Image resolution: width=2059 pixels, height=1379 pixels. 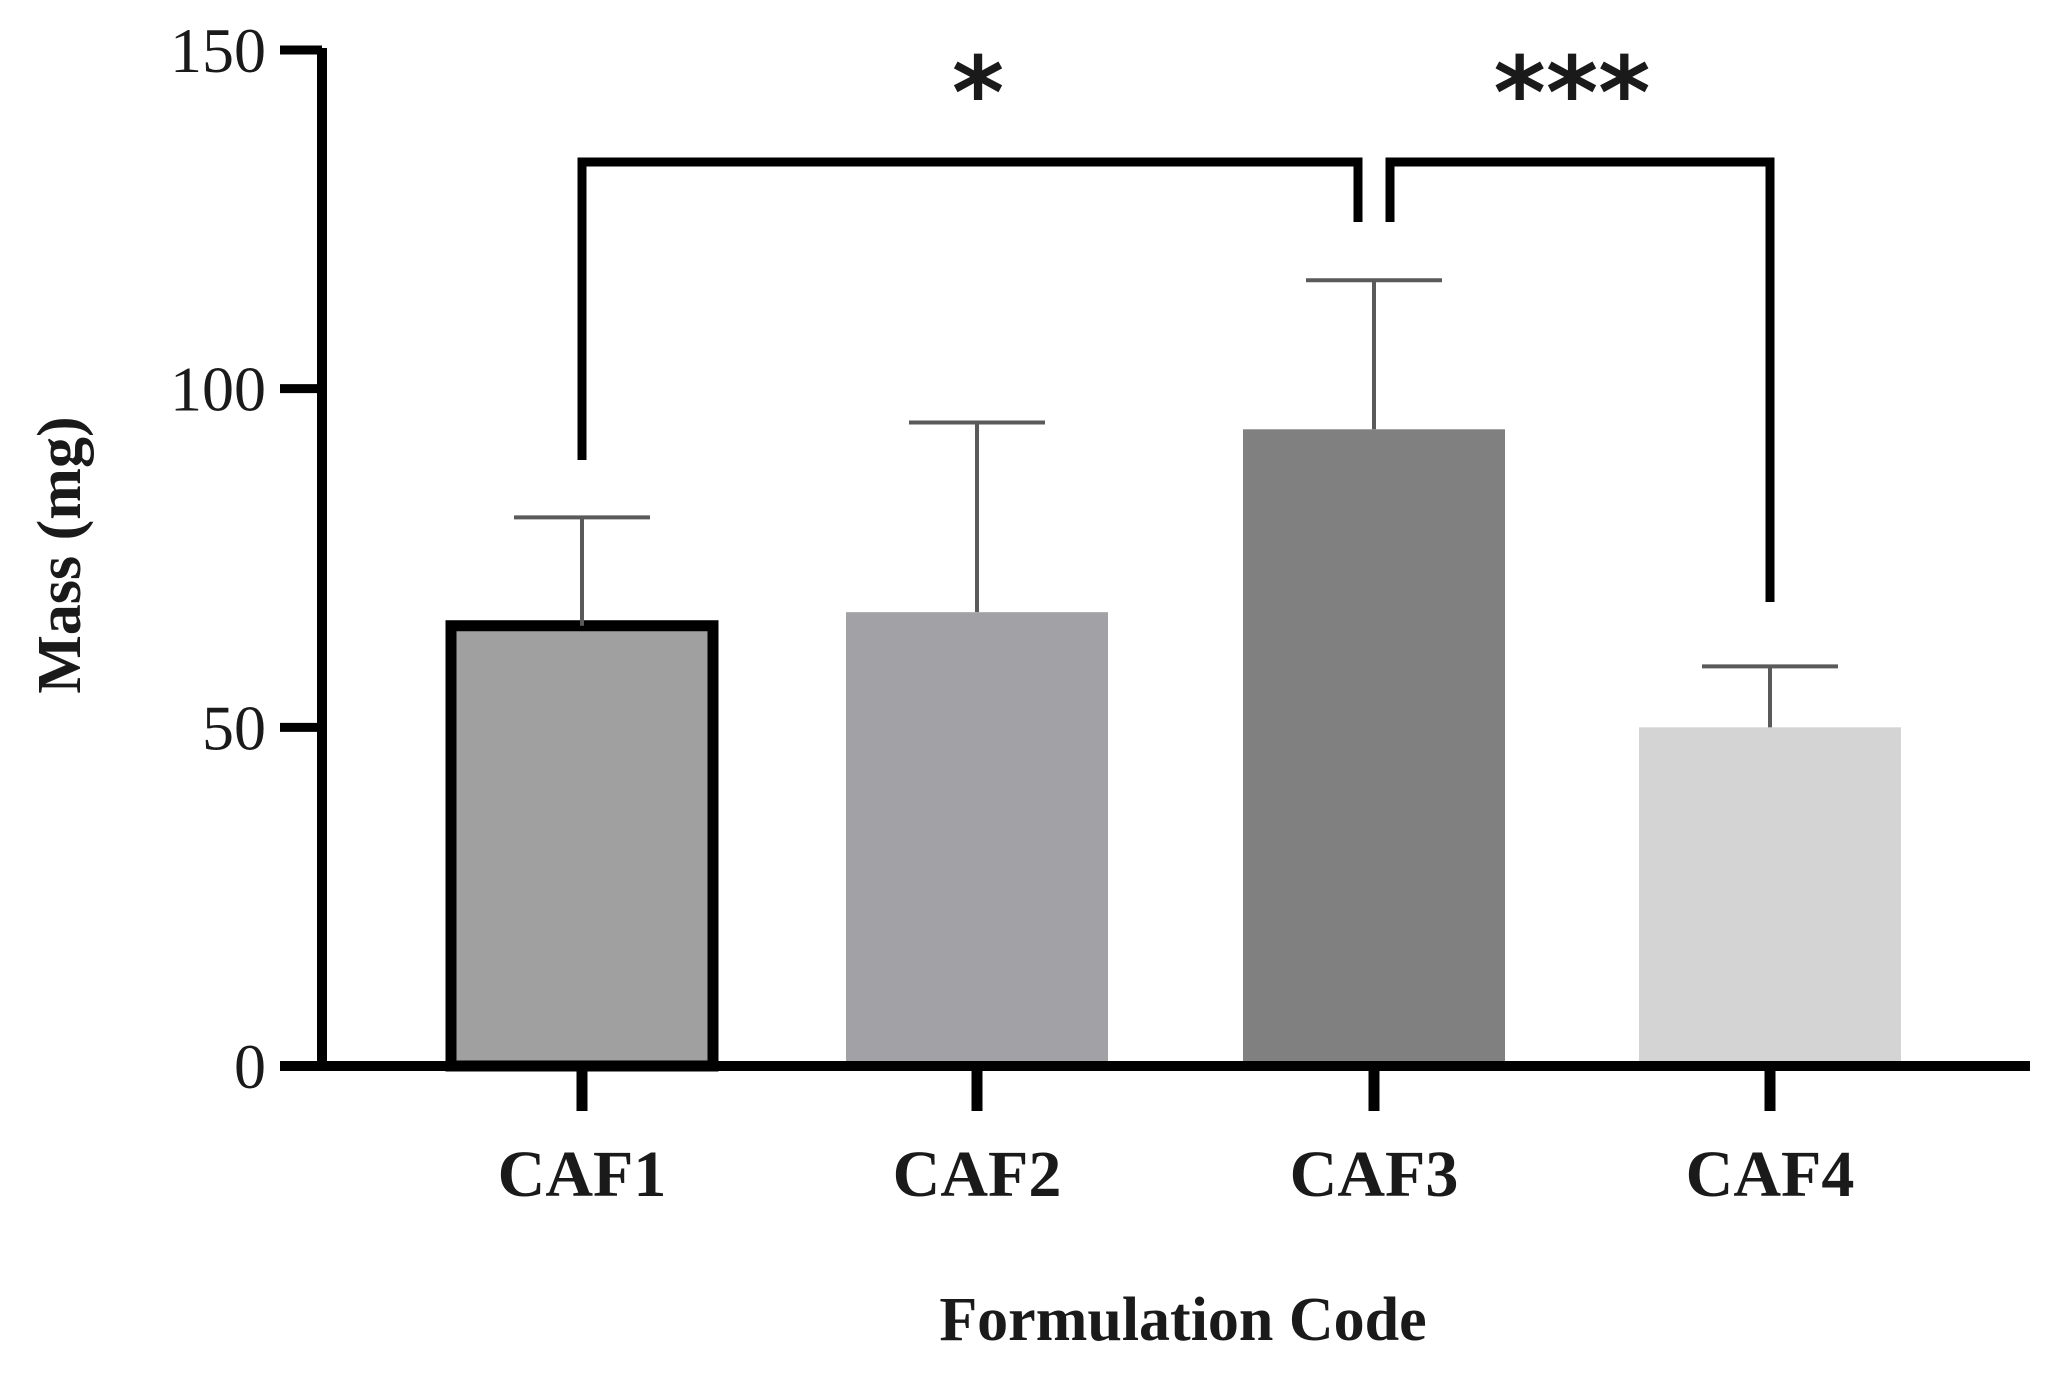 What do you see at coordinates (978, 93) in the screenshot?
I see `significance-label-1: *` at bounding box center [978, 93].